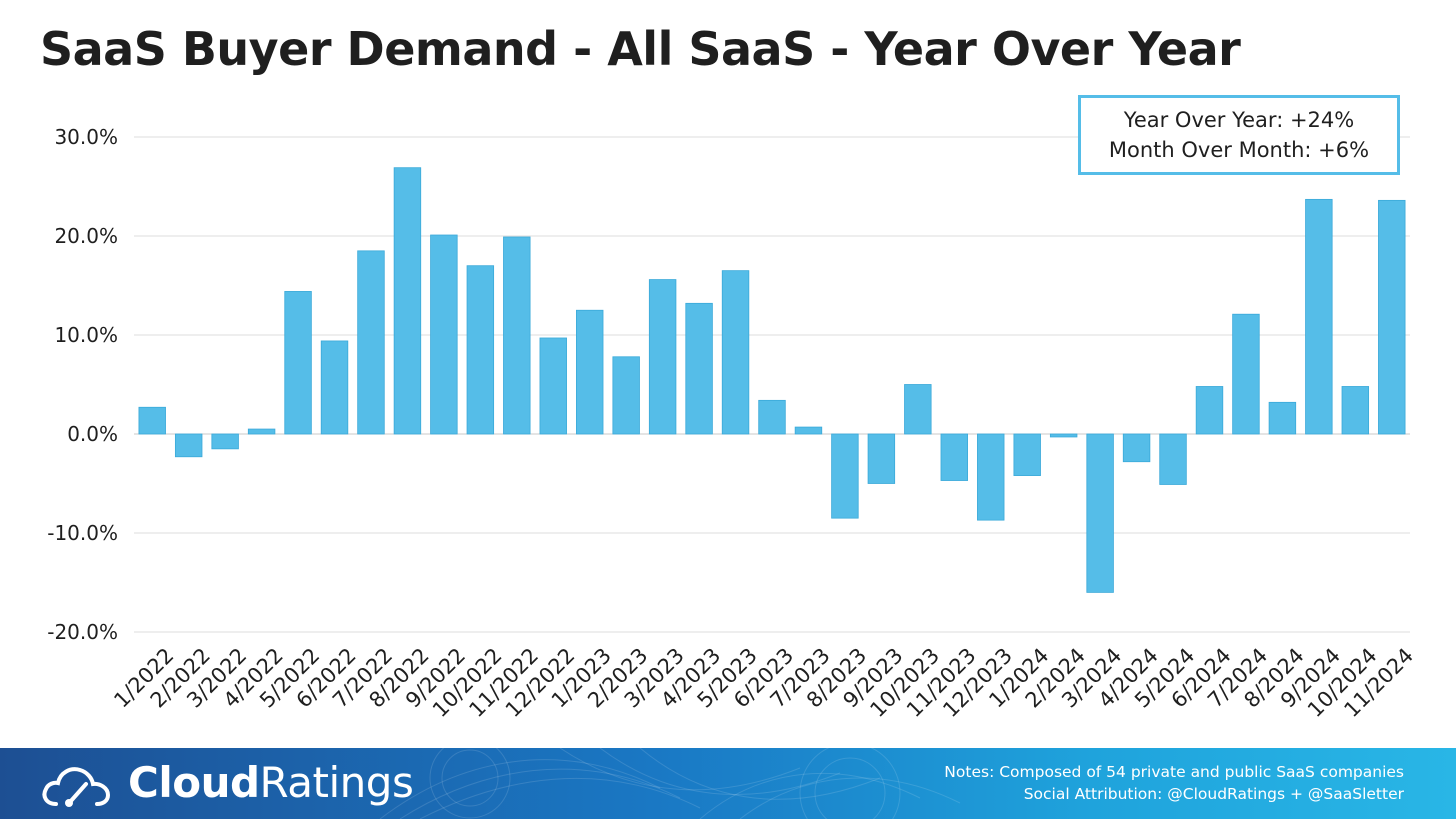 This screenshot has width=1456, height=819. What do you see at coordinates (82, 384) in the screenshot?
I see `y-axis-ticks: -20.0% -10.0% 0.0% 10.0% 20.0% 30.0%` at bounding box center [82, 384].